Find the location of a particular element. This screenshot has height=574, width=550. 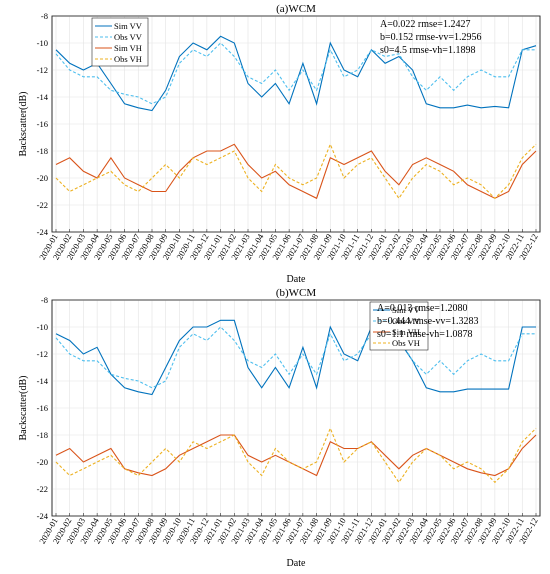

chart-title: (a)WCM is located at coordinates (296, 9).